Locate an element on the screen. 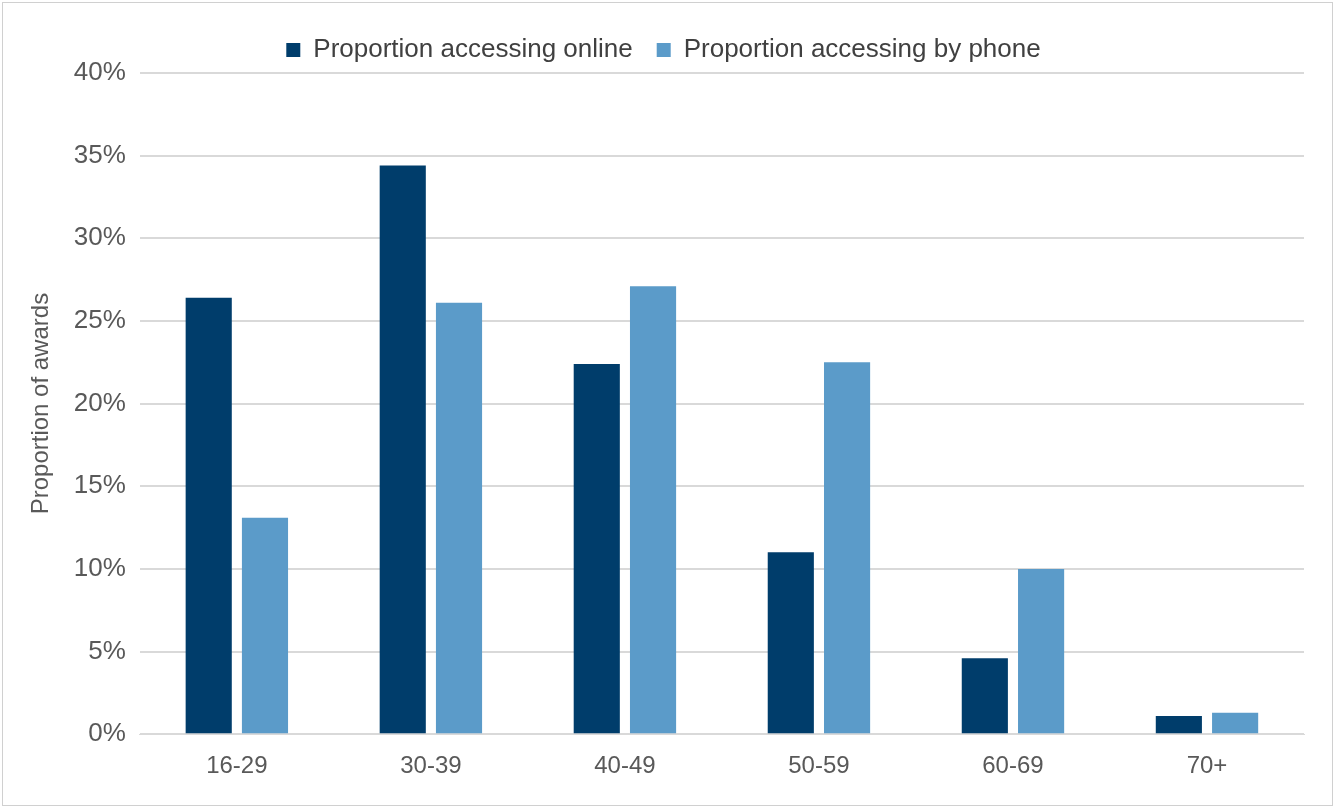 Image resolution: width=1335 pixels, height=808 pixels. y-tick-label: 30% is located at coordinates (99, 236).